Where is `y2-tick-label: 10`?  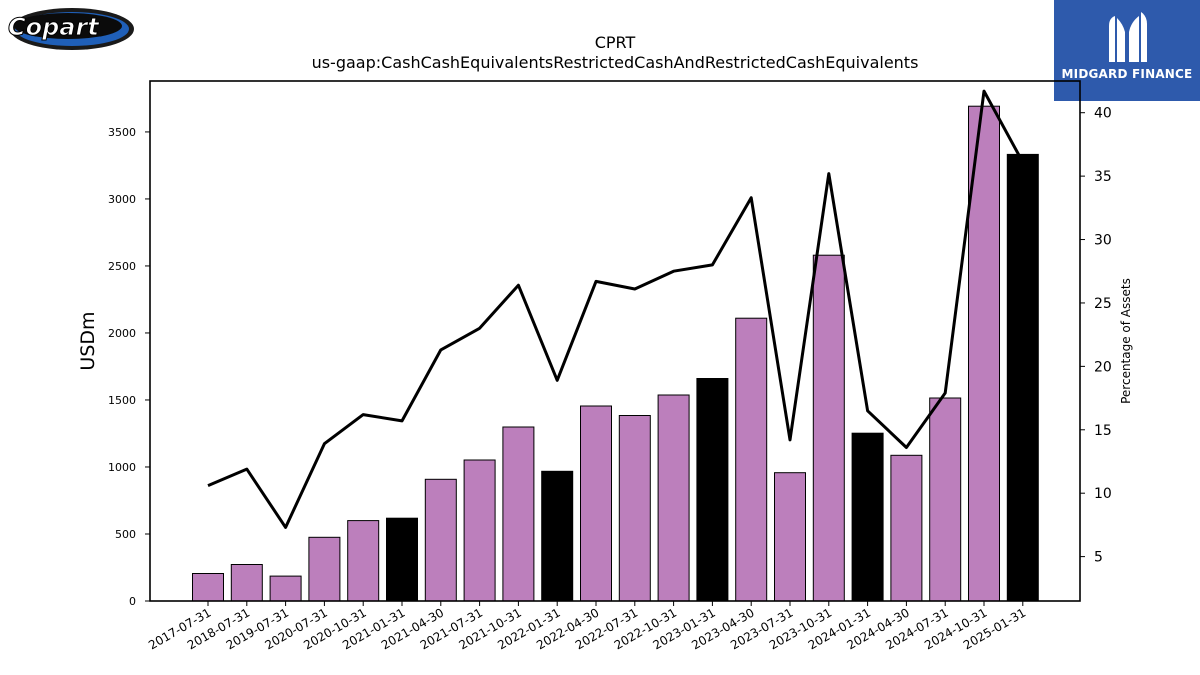 y2-tick-label: 10 is located at coordinates (1103, 494).